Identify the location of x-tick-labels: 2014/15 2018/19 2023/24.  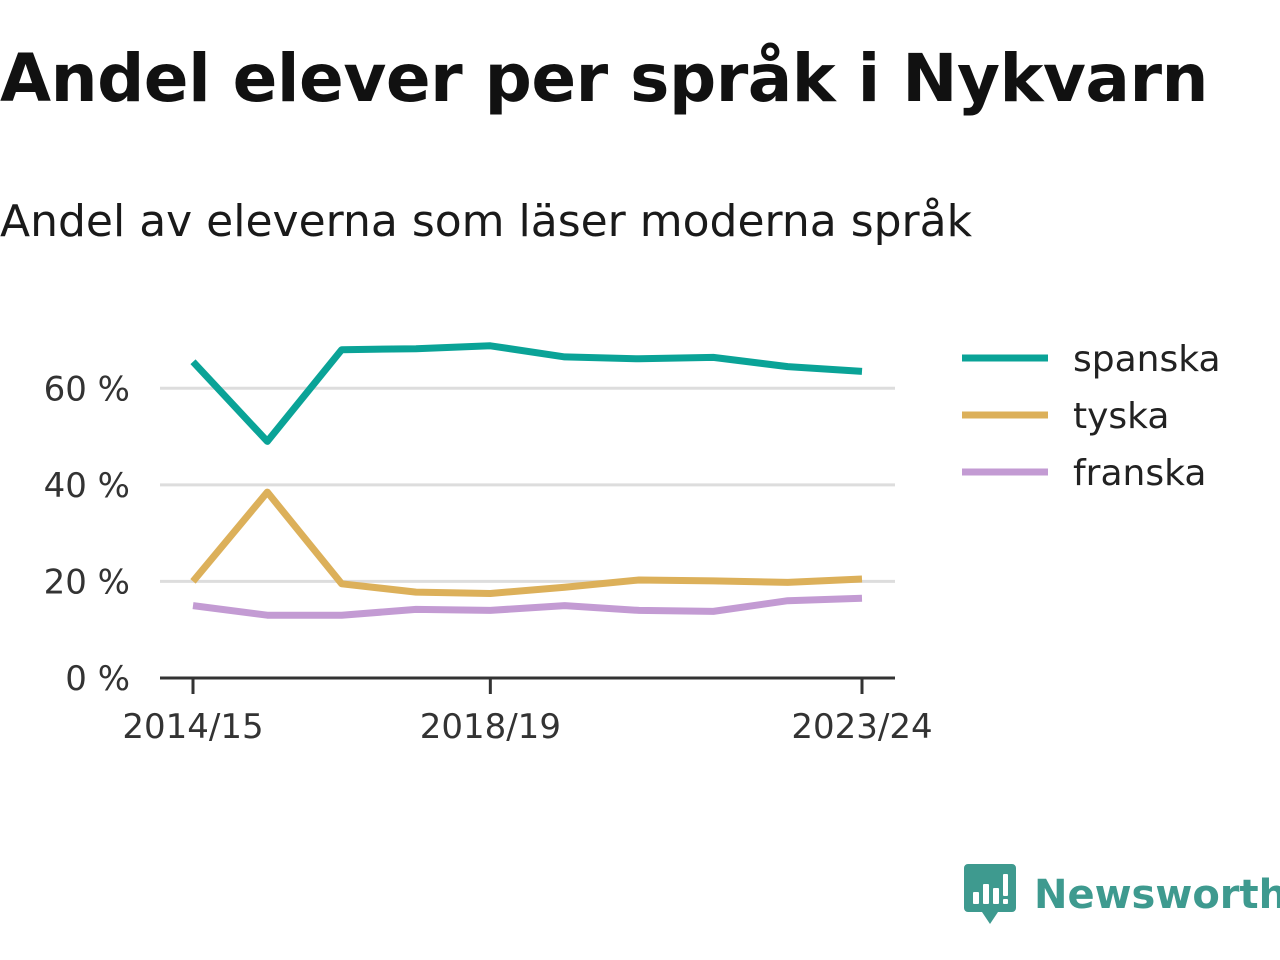
(527, 727).